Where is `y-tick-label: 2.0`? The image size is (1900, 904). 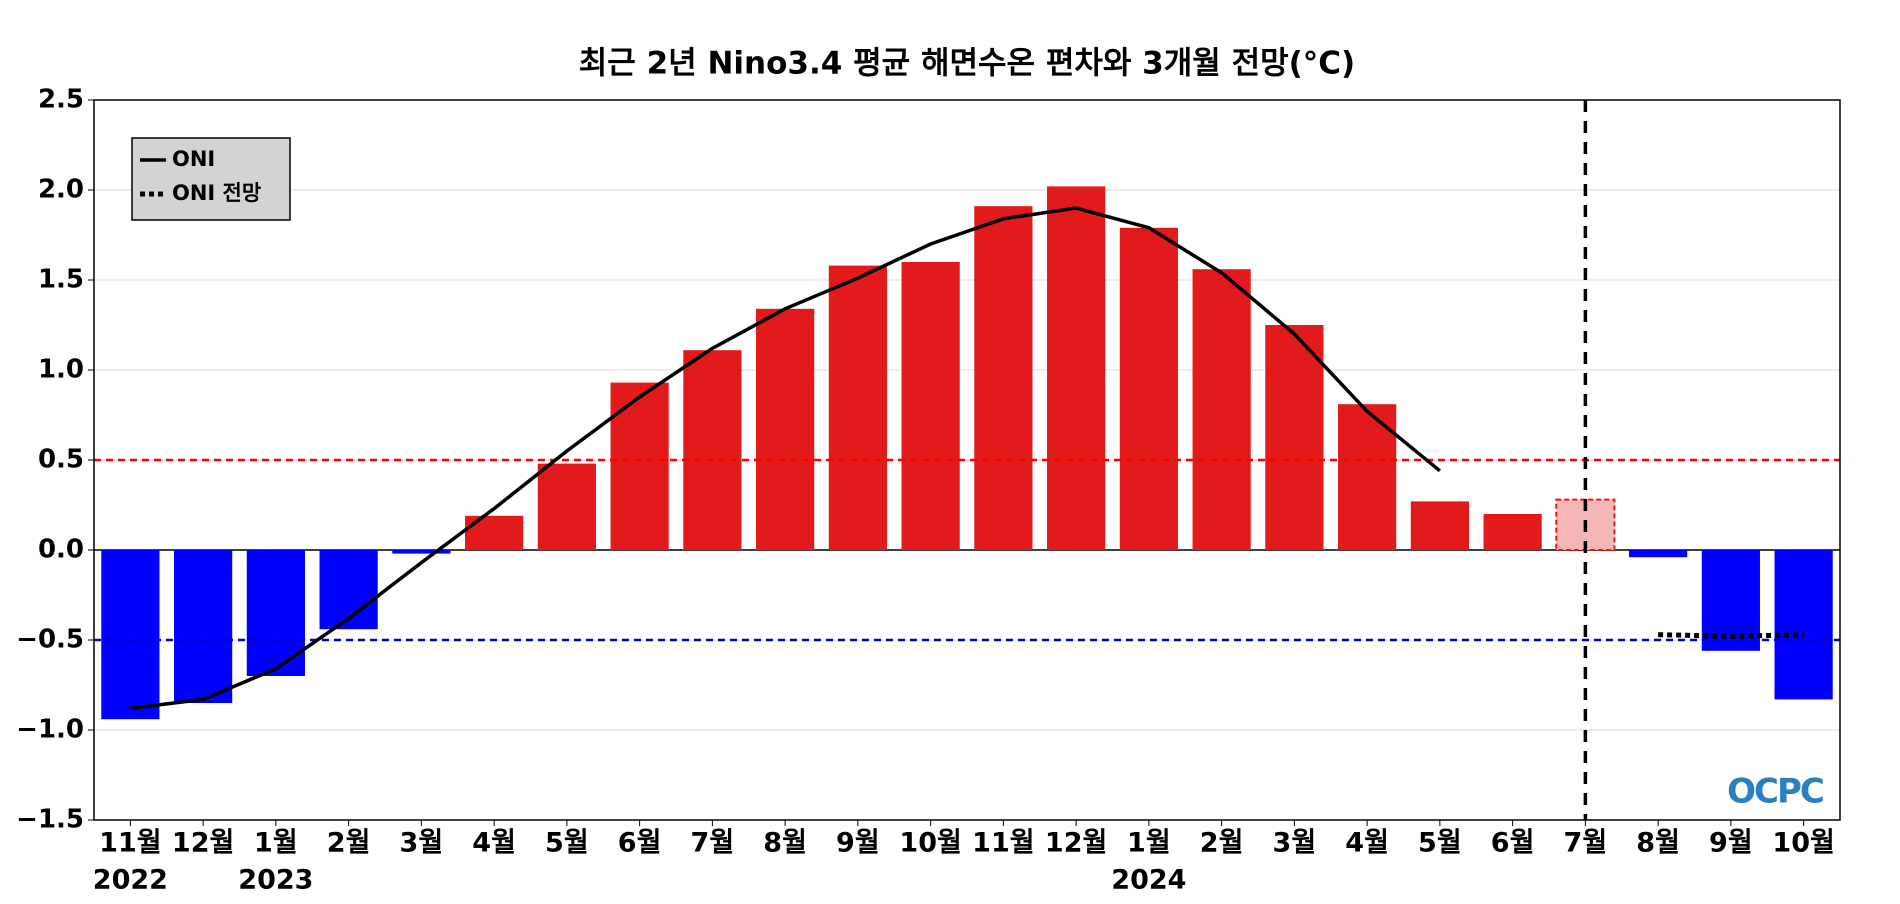 y-tick-label: 2.0 is located at coordinates (61, 190).